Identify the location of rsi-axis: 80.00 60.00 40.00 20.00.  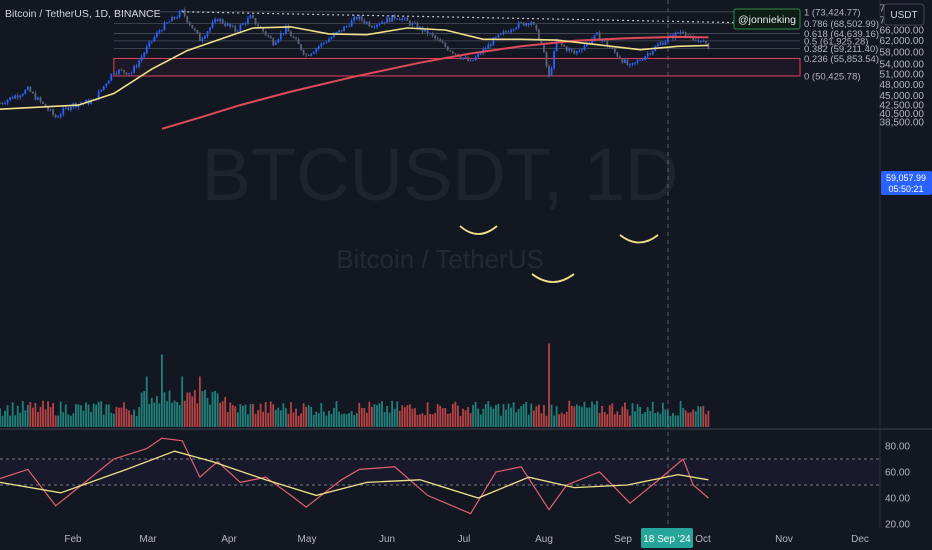
(897, 486).